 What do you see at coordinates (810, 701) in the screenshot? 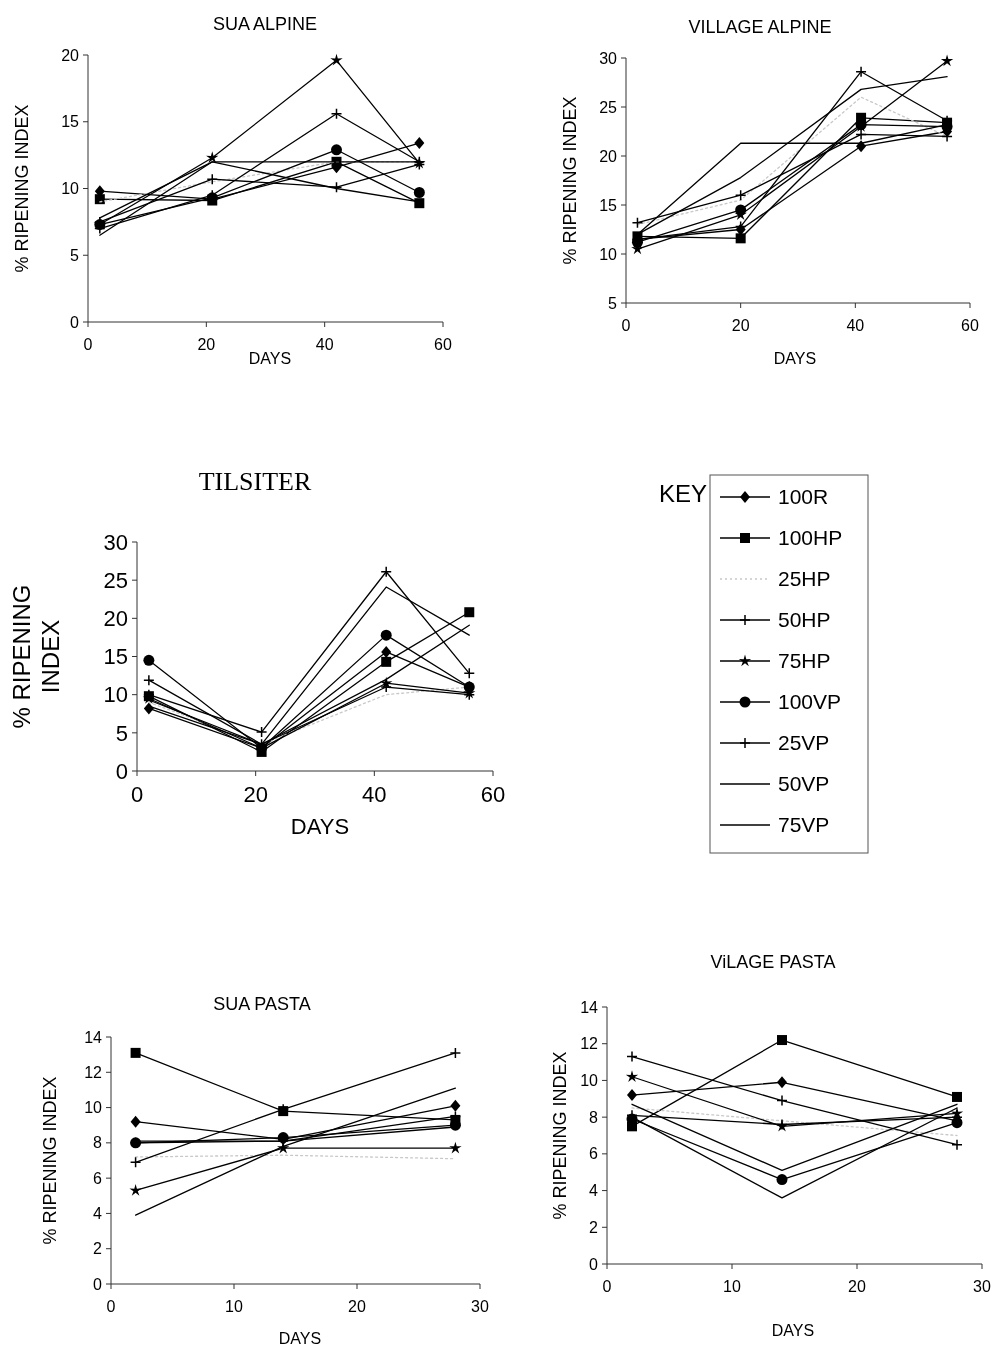
I see `legend-label: 100VP` at bounding box center [810, 701].